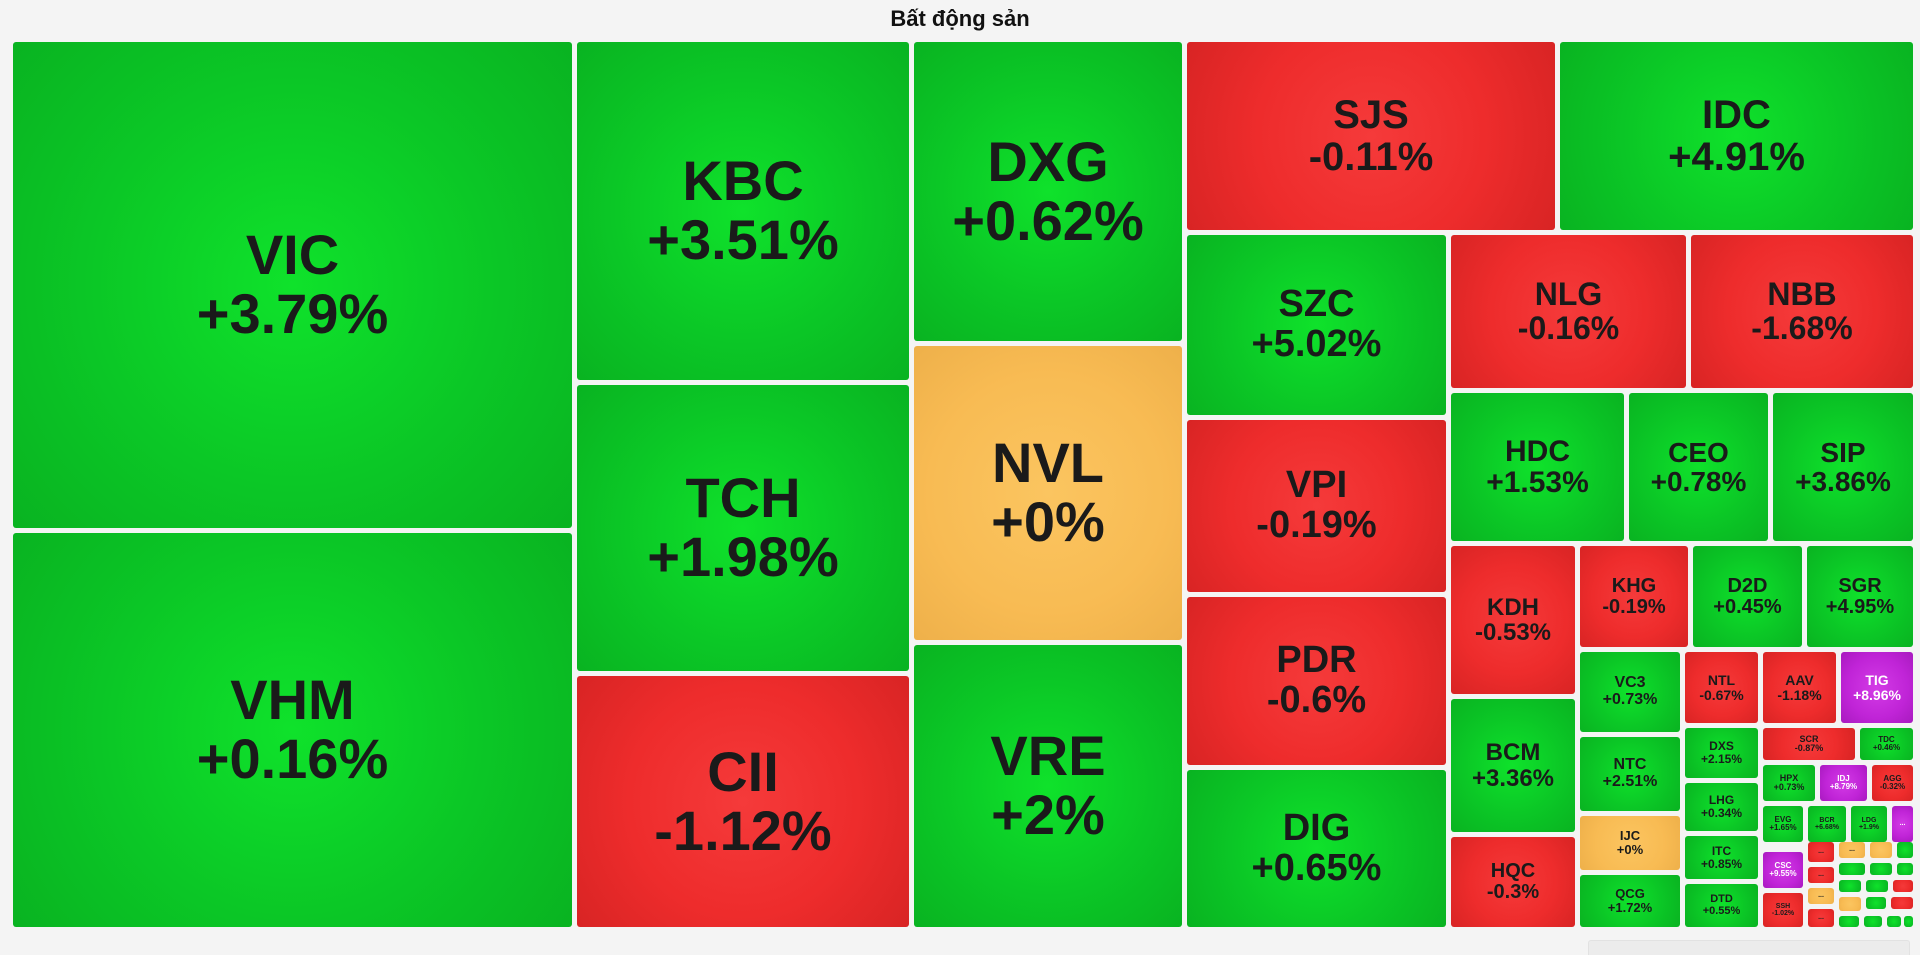 Image resolution: width=1920 pixels, height=955 pixels. I want to click on cell-change: -0.3%, so click(1513, 892).